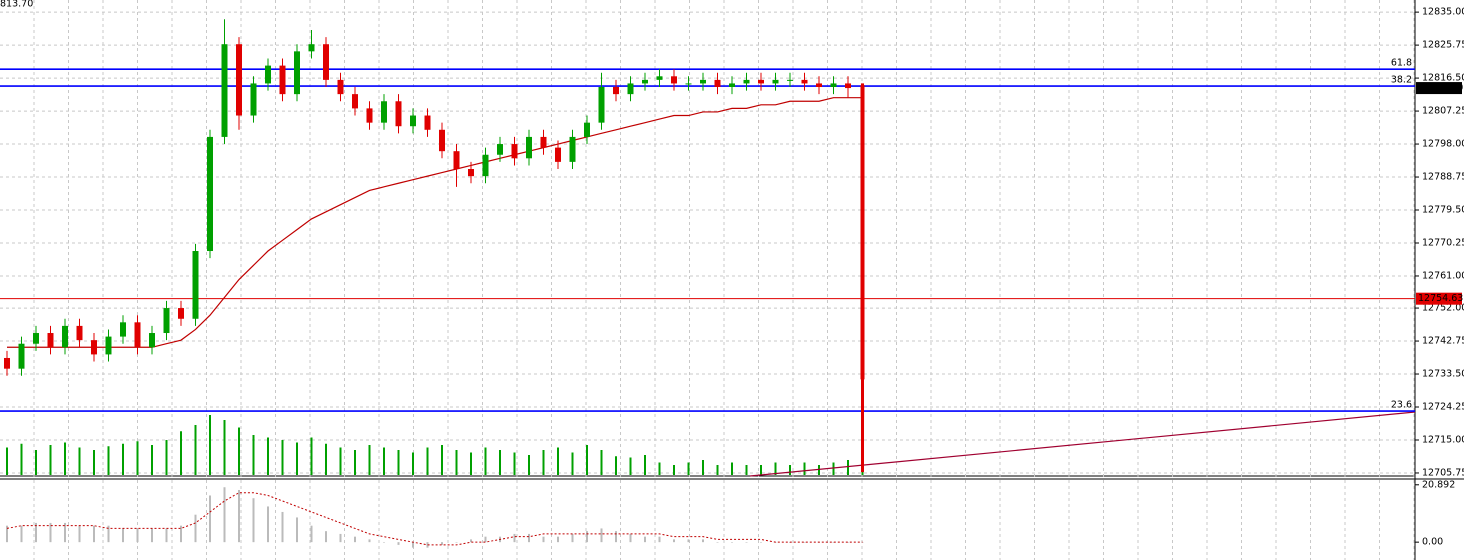 This screenshot has height=560, width=1464. What do you see at coordinates (1443, 144) in the screenshot?
I see `y-tick-label: 12798.00` at bounding box center [1443, 144].